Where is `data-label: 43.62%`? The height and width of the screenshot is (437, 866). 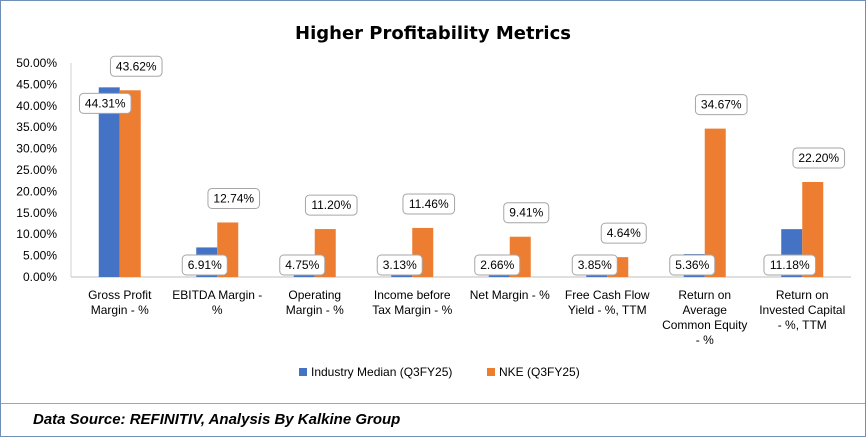 data-label: 43.62% is located at coordinates (136, 66).